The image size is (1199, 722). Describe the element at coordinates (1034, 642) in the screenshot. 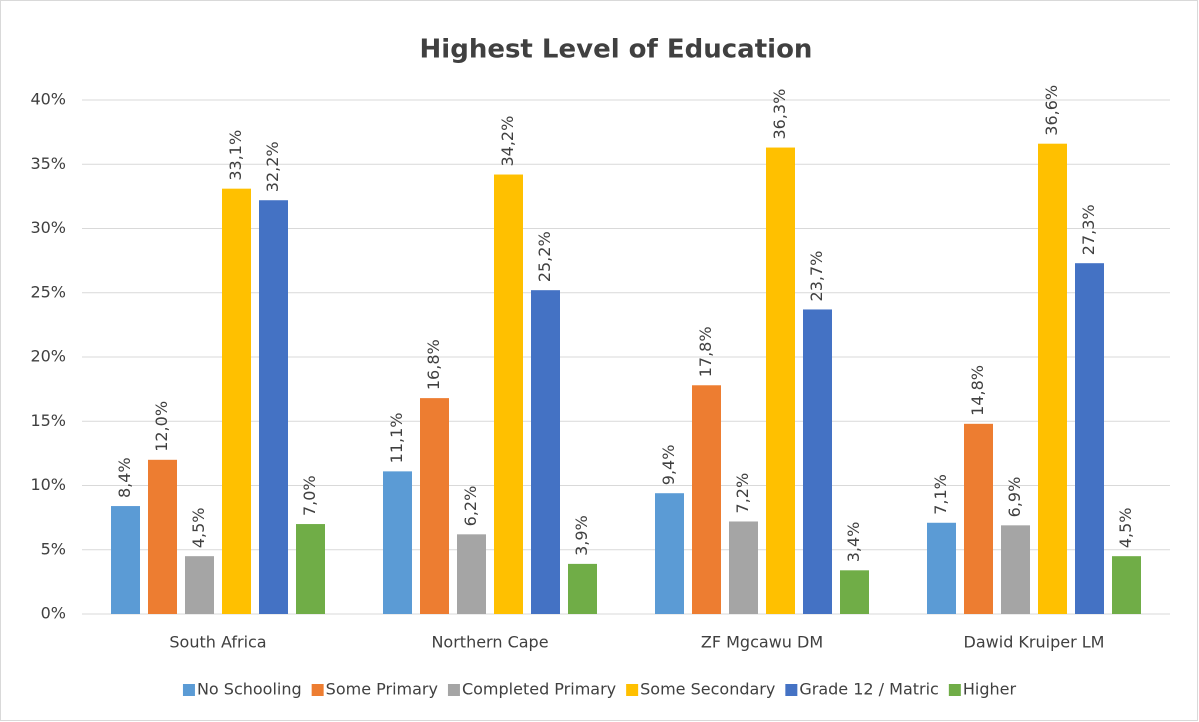

I see `x-tick-label: Dawid Kruiper LM` at that location.